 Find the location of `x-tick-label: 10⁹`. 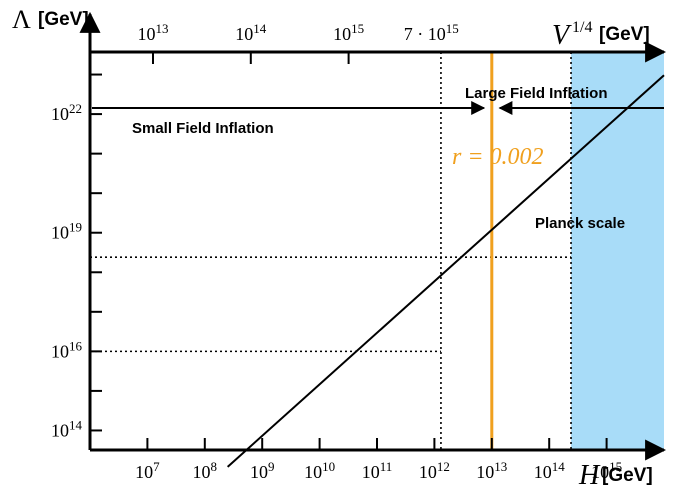

x-tick-label: 10⁹ is located at coordinates (262, 471).